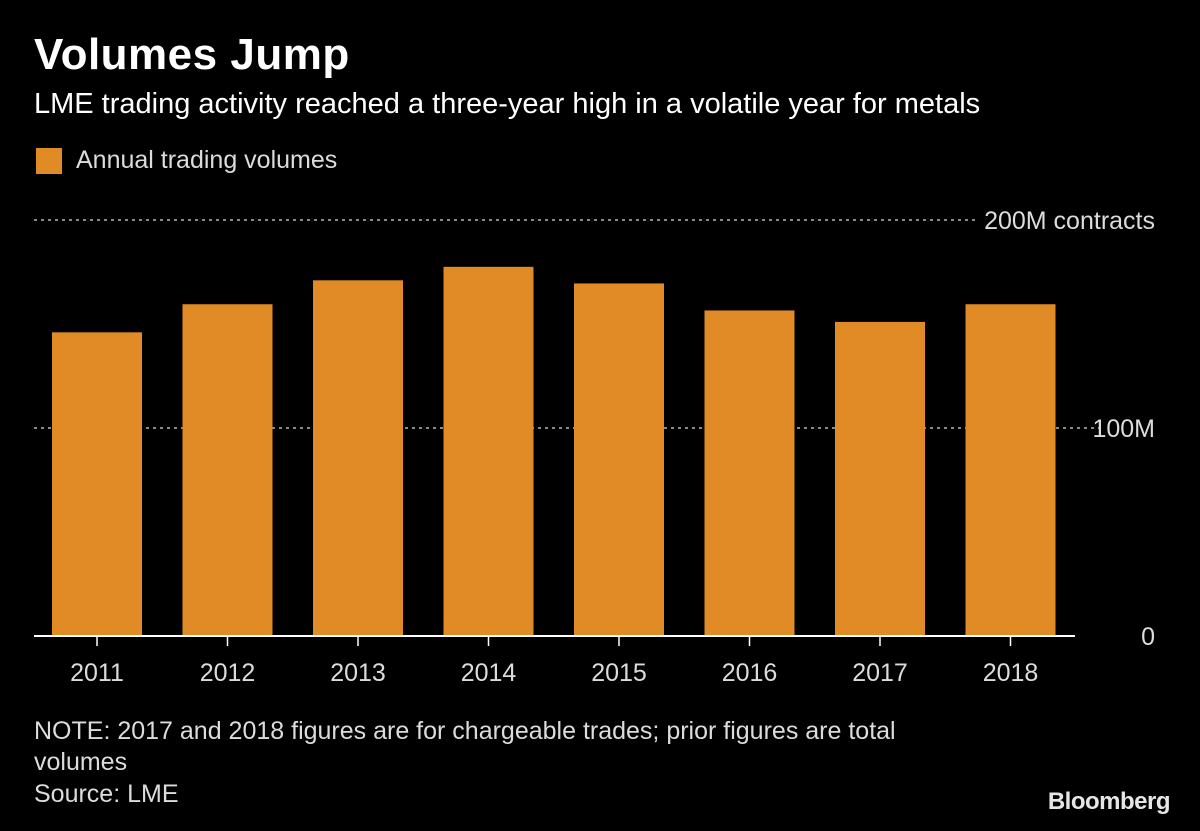 The width and height of the screenshot is (1200, 831). What do you see at coordinates (358, 458) in the screenshot?
I see `bar-2013` at bounding box center [358, 458].